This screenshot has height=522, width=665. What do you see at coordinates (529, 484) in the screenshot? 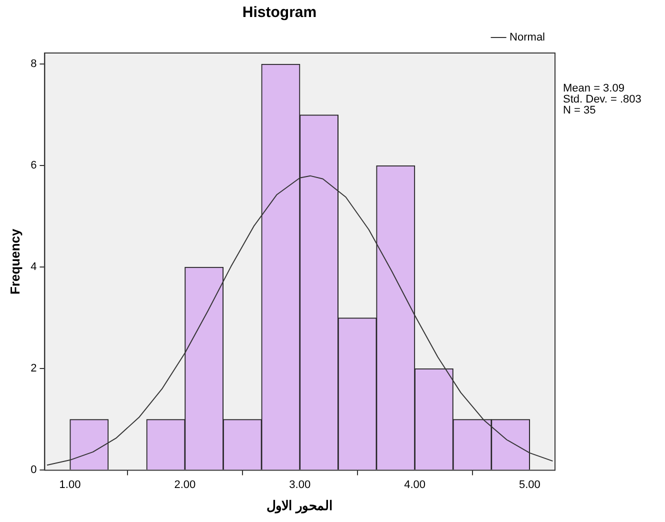
I see `x-tick-label: 5.00` at bounding box center [529, 484].